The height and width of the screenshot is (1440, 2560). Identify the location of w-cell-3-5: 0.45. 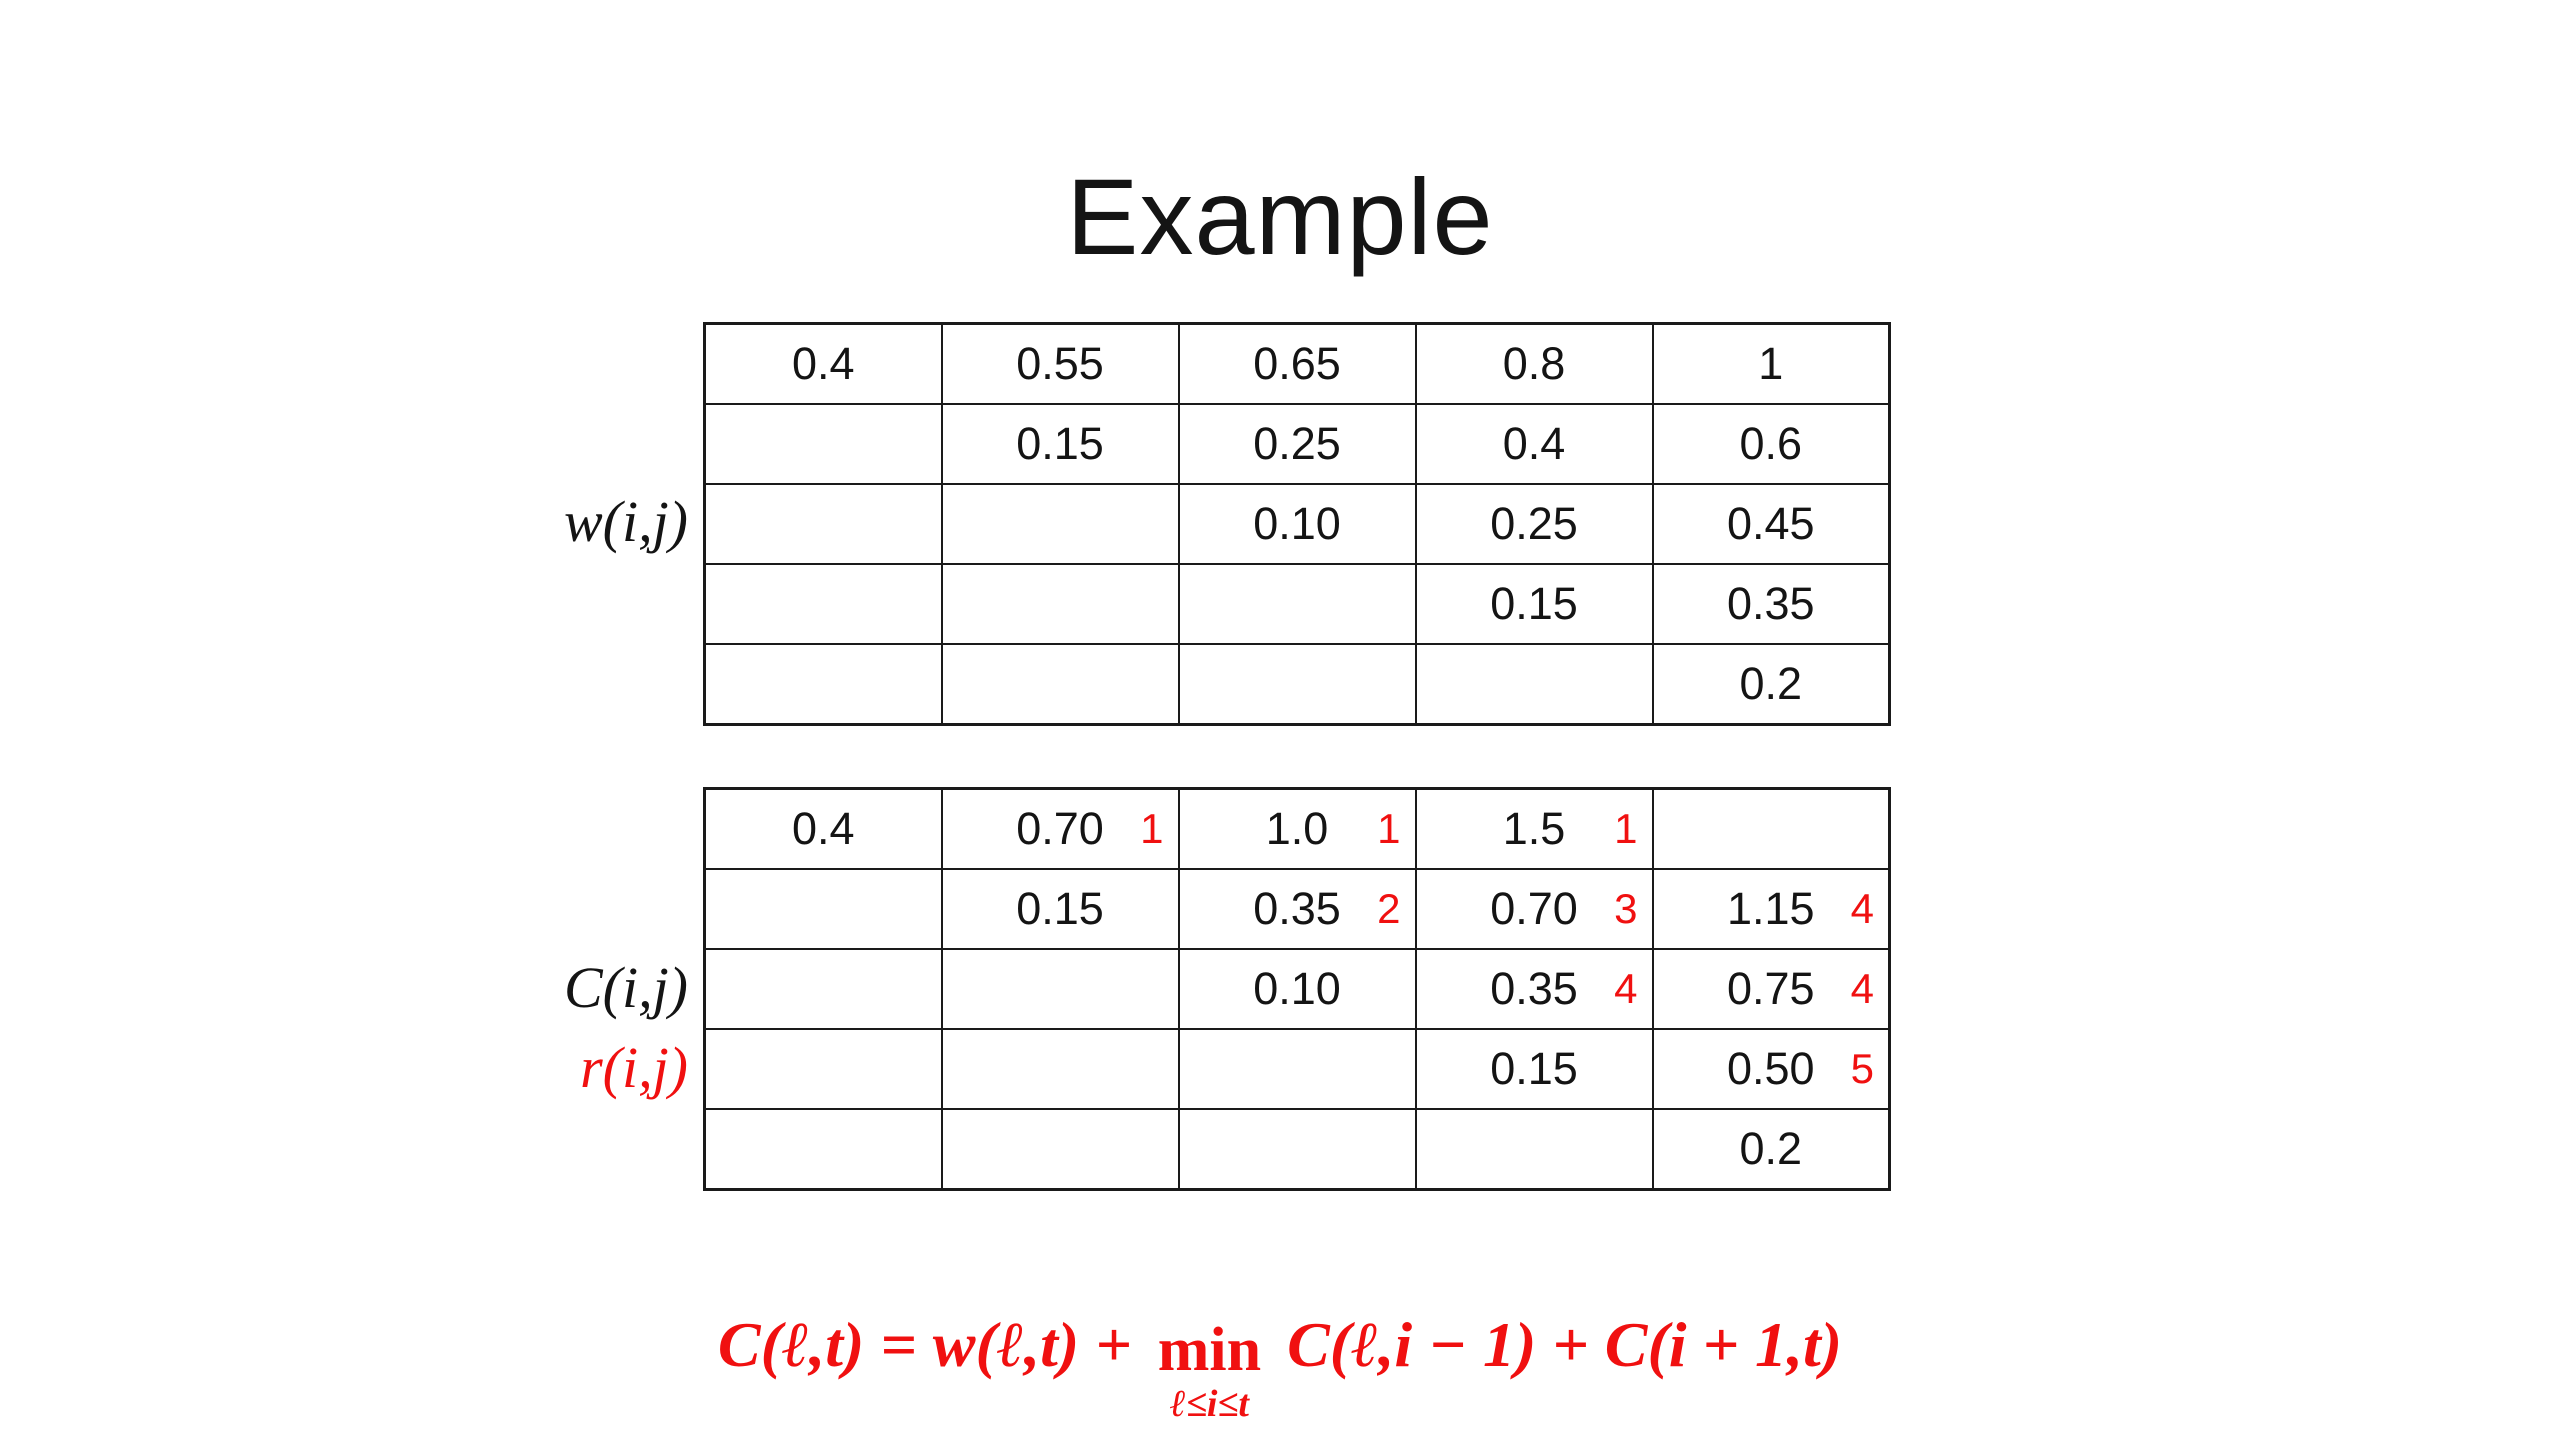
(1771, 524).